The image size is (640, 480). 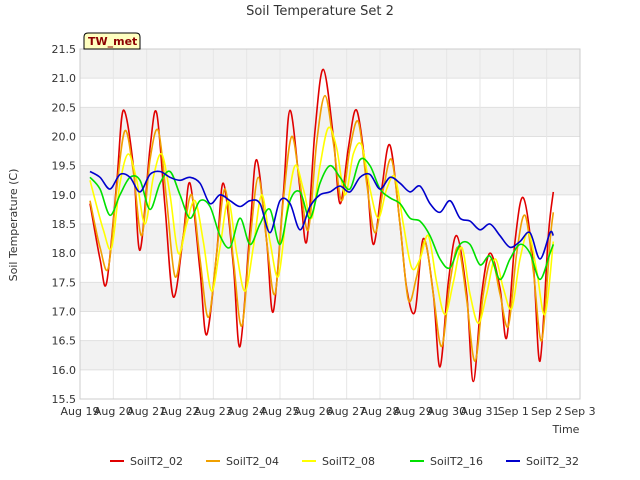 I want to click on x-tick-label: Sep 2, so click(x=546, y=411).